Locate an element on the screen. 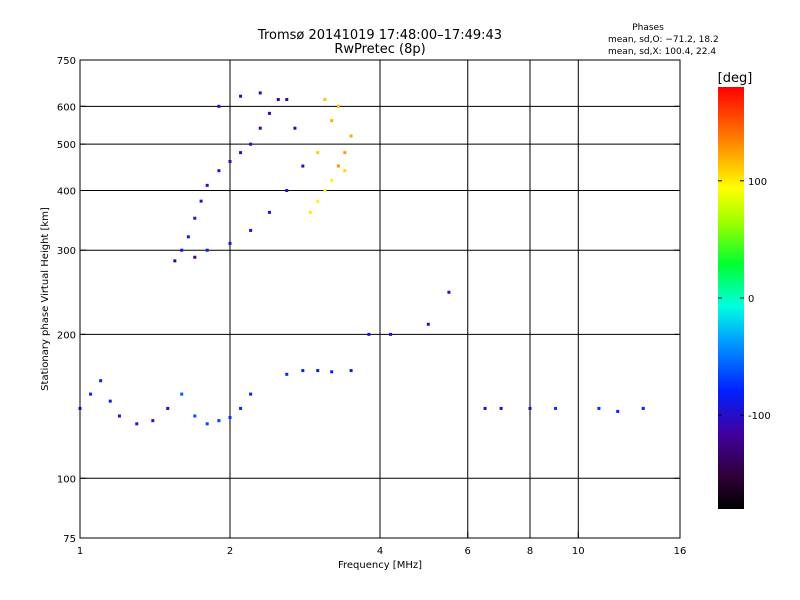  x-tick-label: 6 is located at coordinates (468, 551).